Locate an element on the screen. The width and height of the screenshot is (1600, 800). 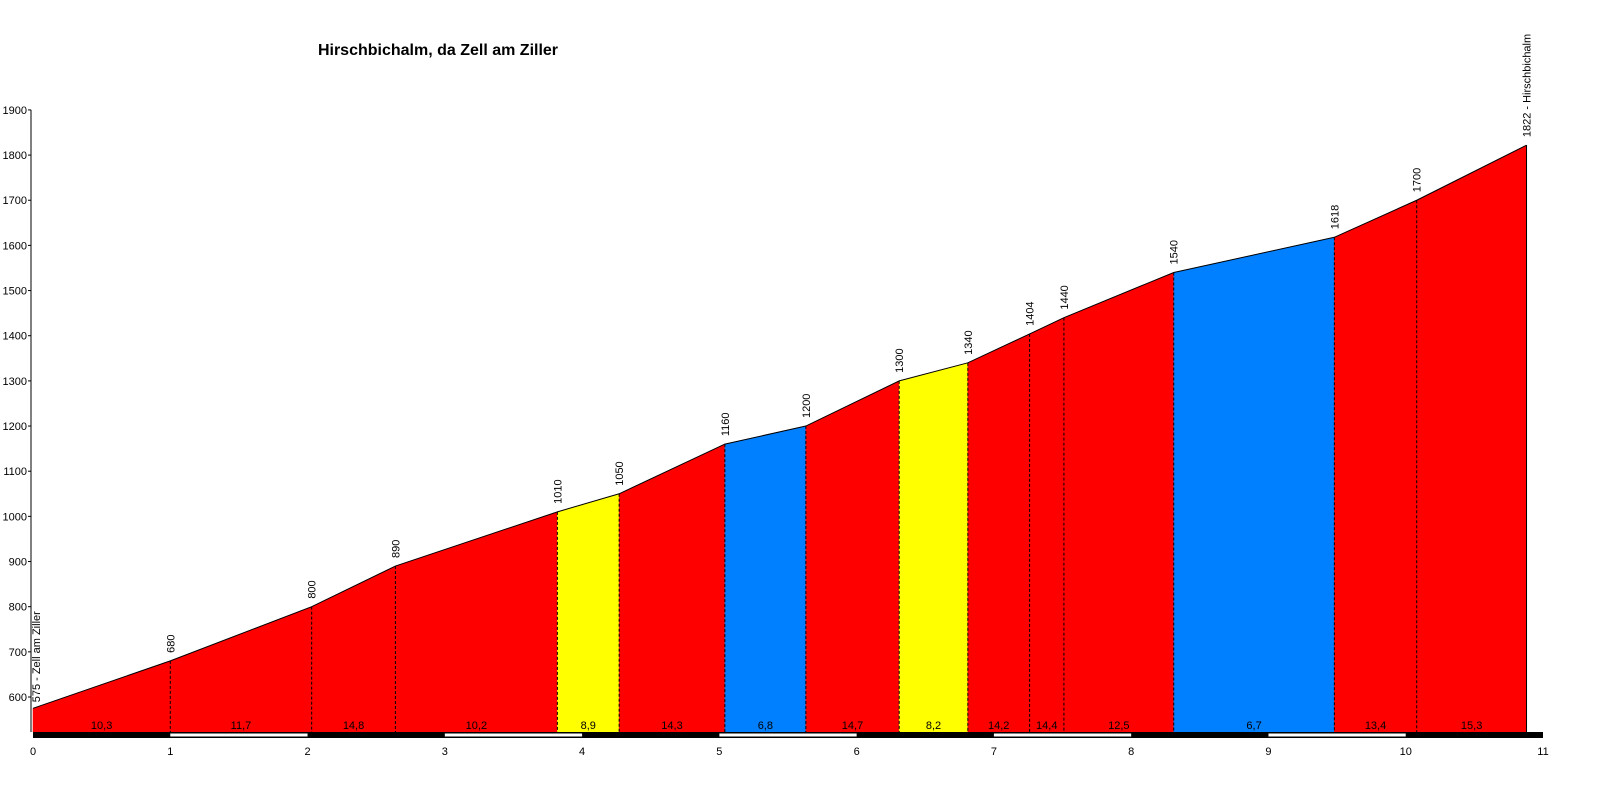
y-tick-label: 1000 is located at coordinates (15, 517).